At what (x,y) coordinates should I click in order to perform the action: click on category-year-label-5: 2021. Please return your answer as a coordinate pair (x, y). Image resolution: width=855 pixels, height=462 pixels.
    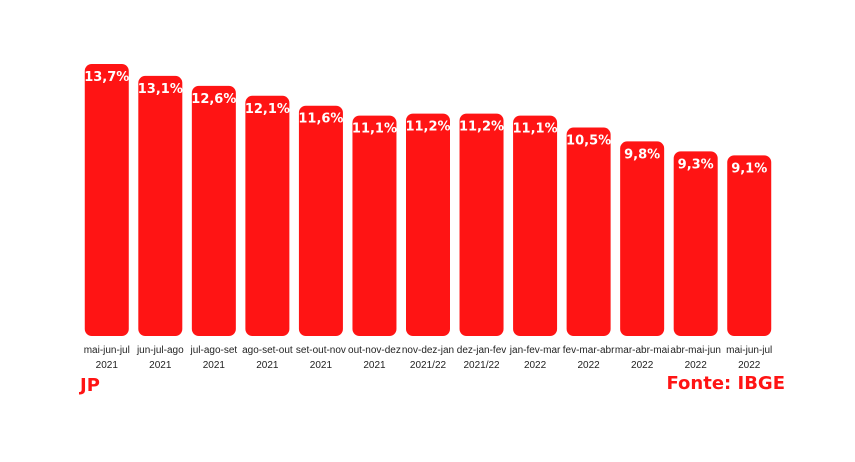
    Looking at the image, I should click on (374, 365).